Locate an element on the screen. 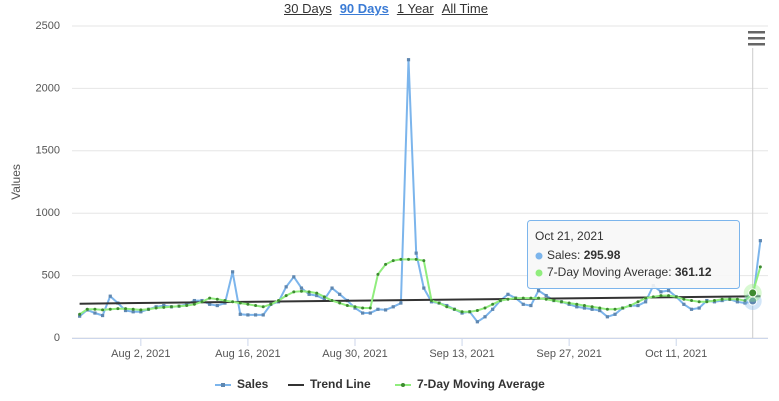 The image size is (779, 401). menu-icon is located at coordinates (756, 38).